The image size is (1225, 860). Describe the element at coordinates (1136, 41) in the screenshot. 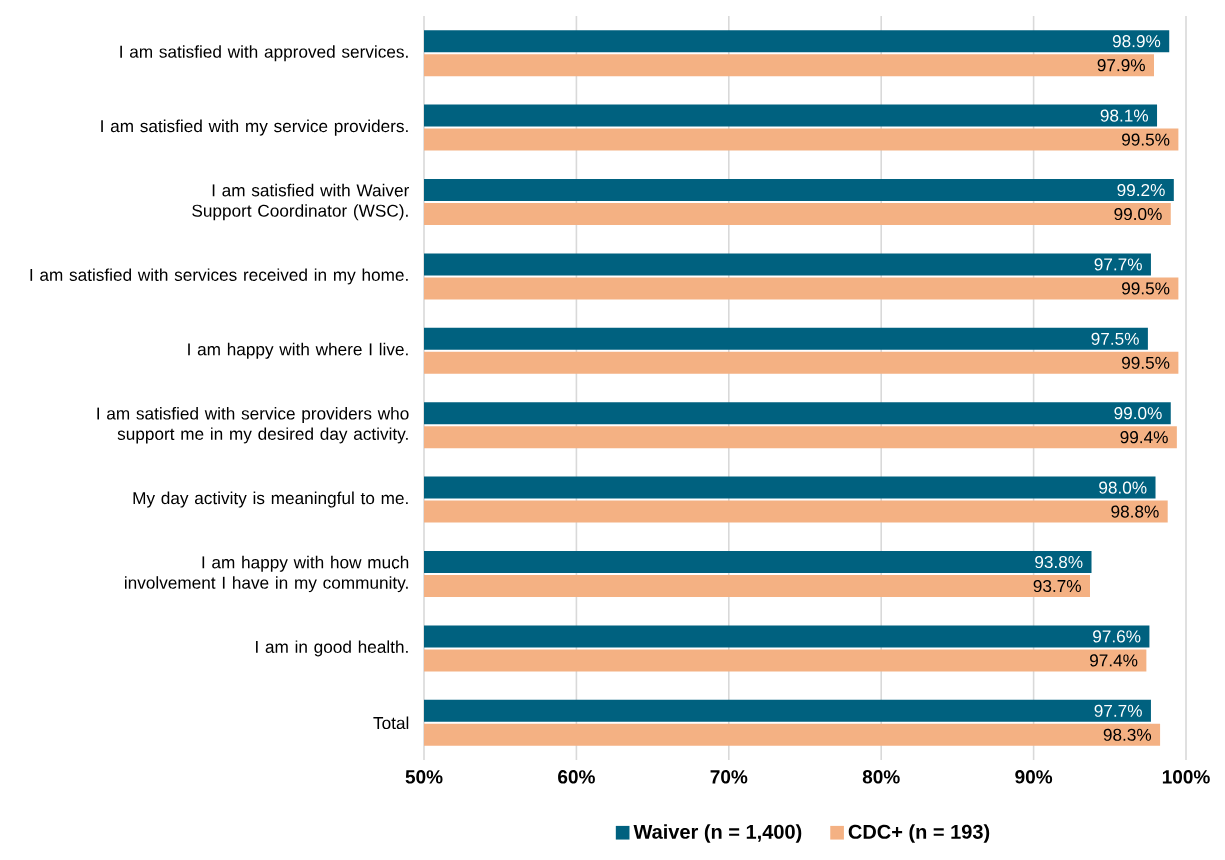

I see `data-label: 98.9%` at that location.